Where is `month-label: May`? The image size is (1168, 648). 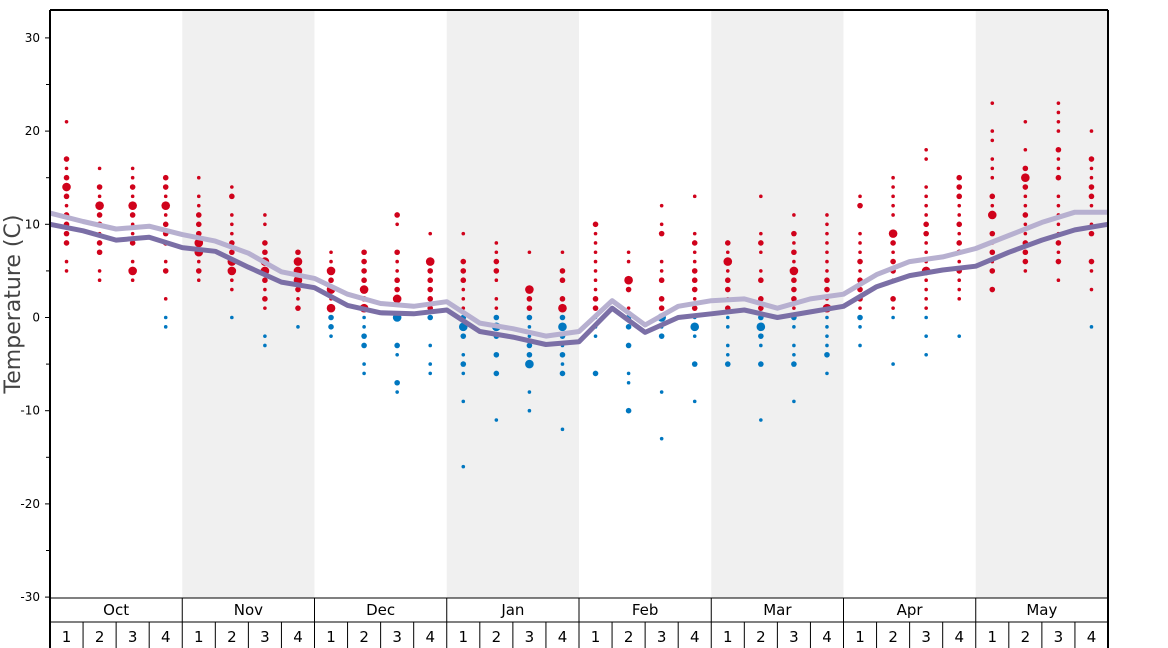
month-label: May is located at coordinates (1041, 610).